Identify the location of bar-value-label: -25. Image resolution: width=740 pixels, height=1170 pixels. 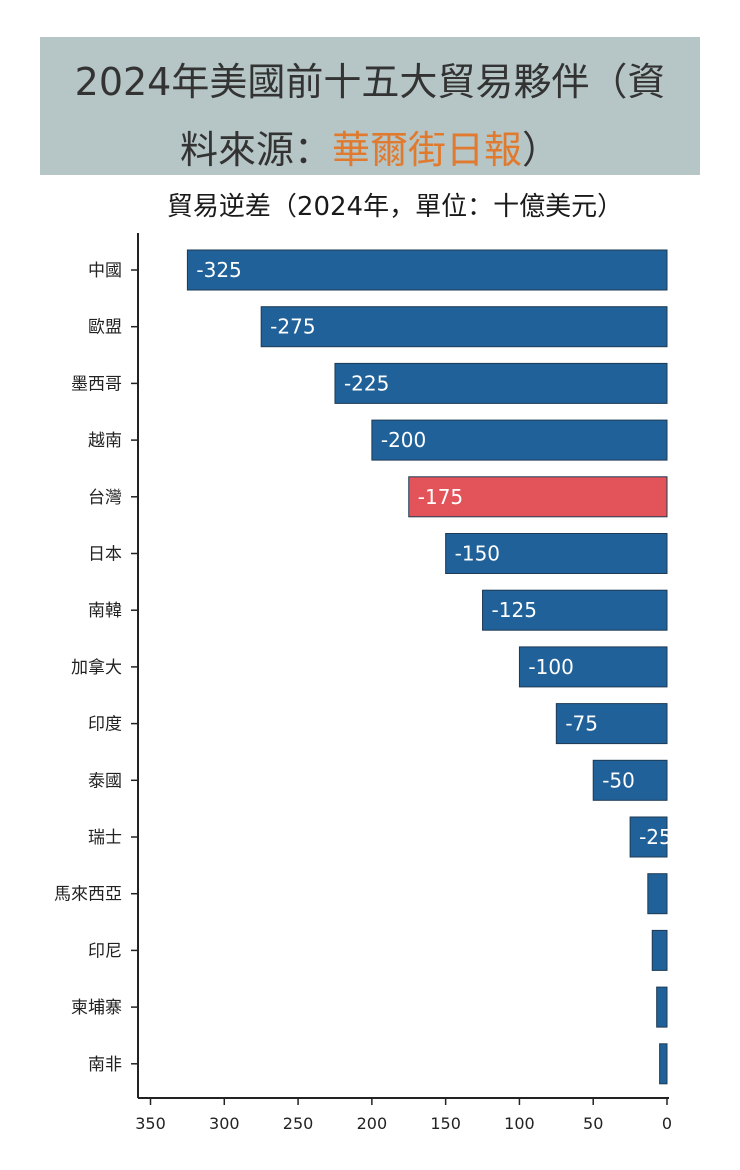
(655, 837).